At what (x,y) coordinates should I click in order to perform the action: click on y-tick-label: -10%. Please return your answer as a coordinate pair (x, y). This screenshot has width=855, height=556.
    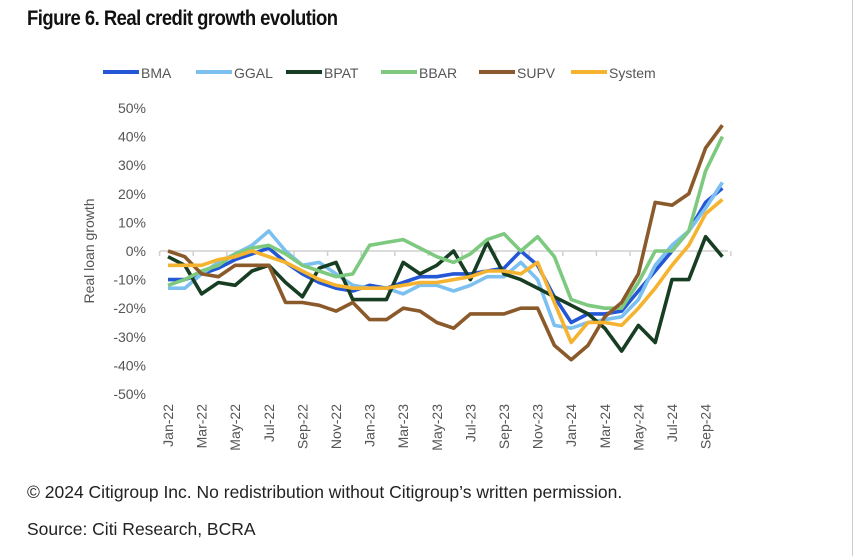
    Looking at the image, I should click on (129, 280).